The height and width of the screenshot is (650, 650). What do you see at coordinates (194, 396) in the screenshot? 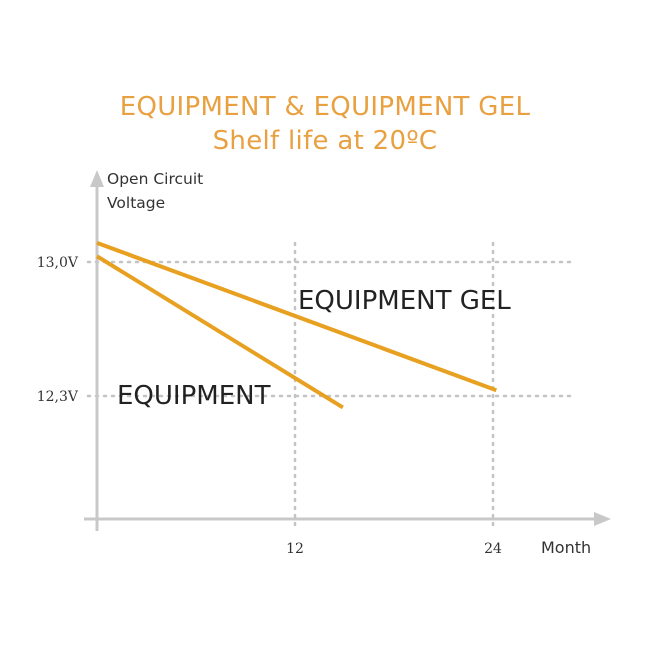
I see `series-label-equipment: EQUIPMENT` at bounding box center [194, 396].